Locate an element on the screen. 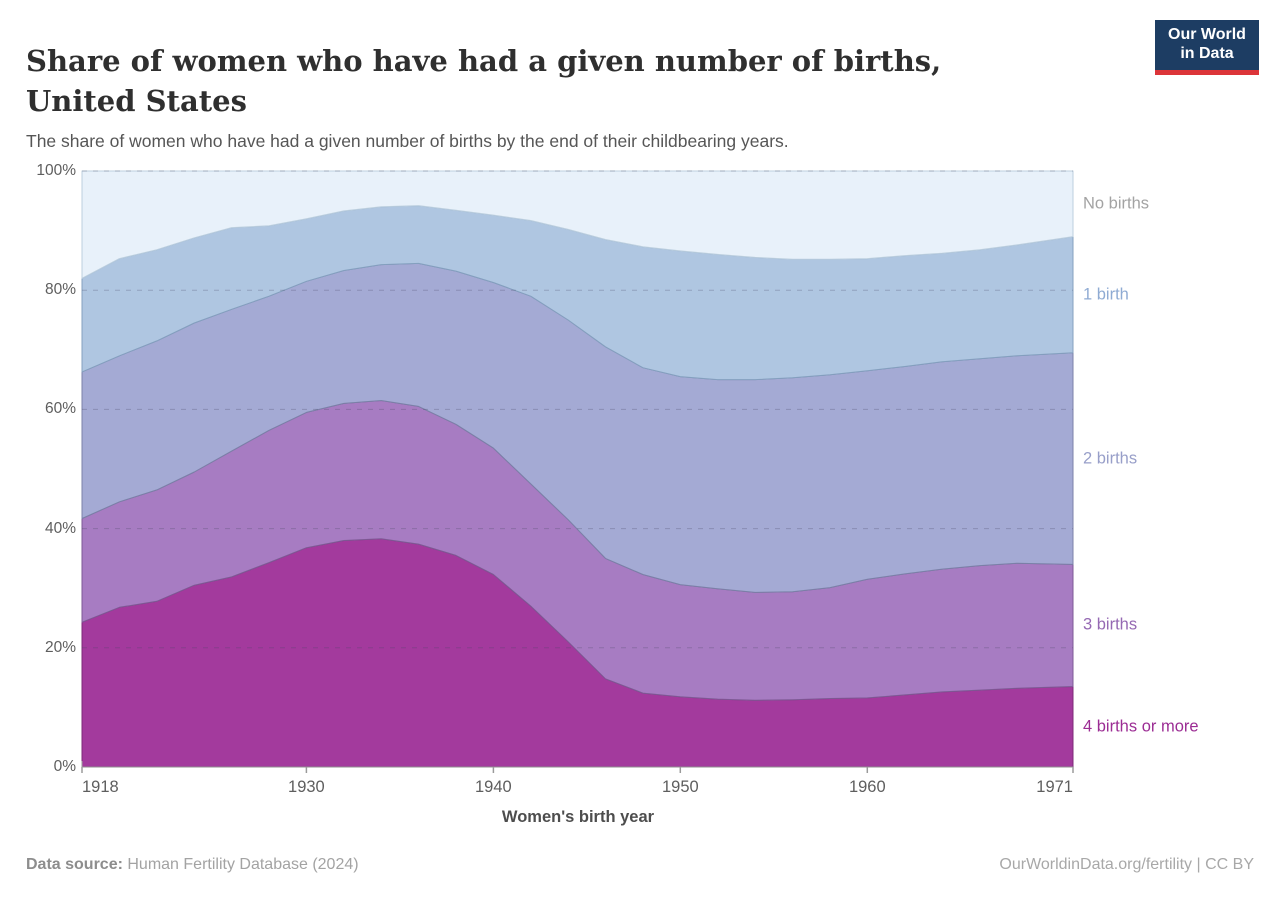 The image size is (1280, 904). x-axis-title: Women's birth year is located at coordinates (578, 817).